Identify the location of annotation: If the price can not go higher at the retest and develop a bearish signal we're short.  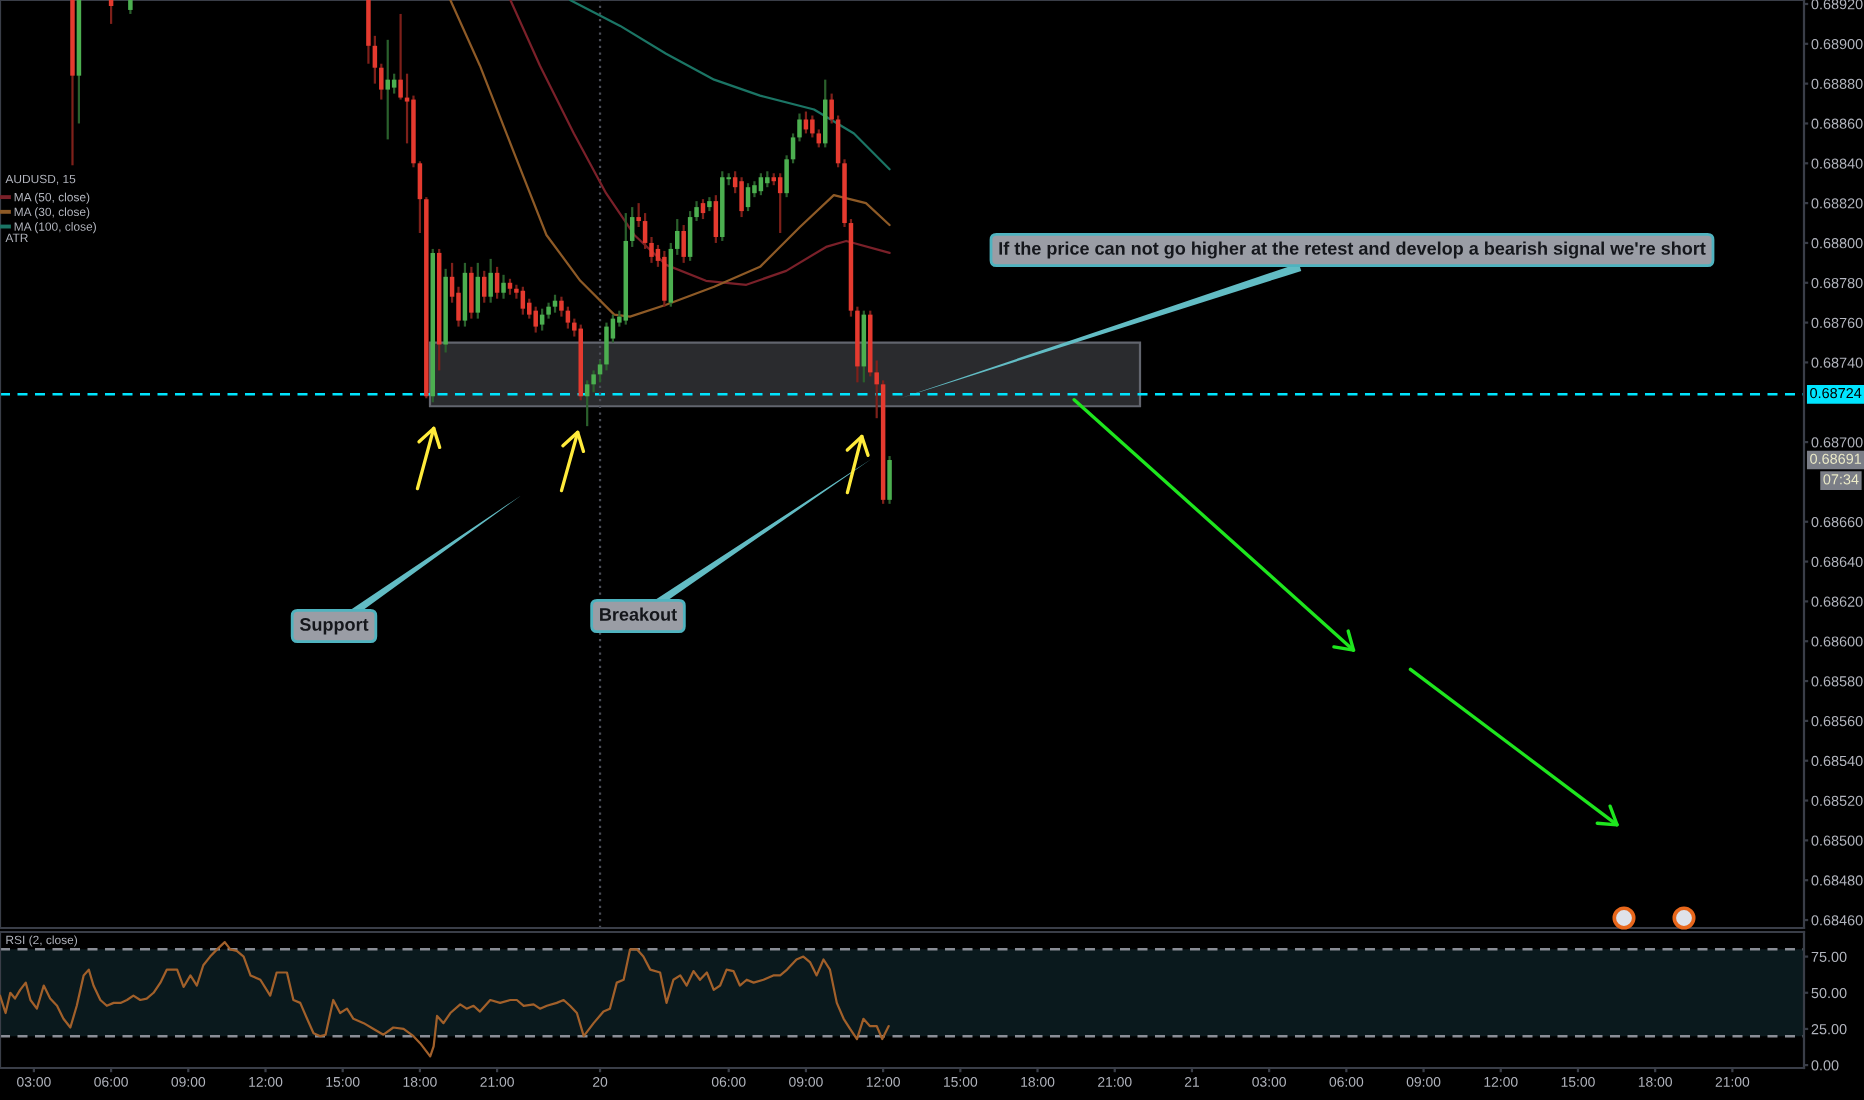
(1352, 250).